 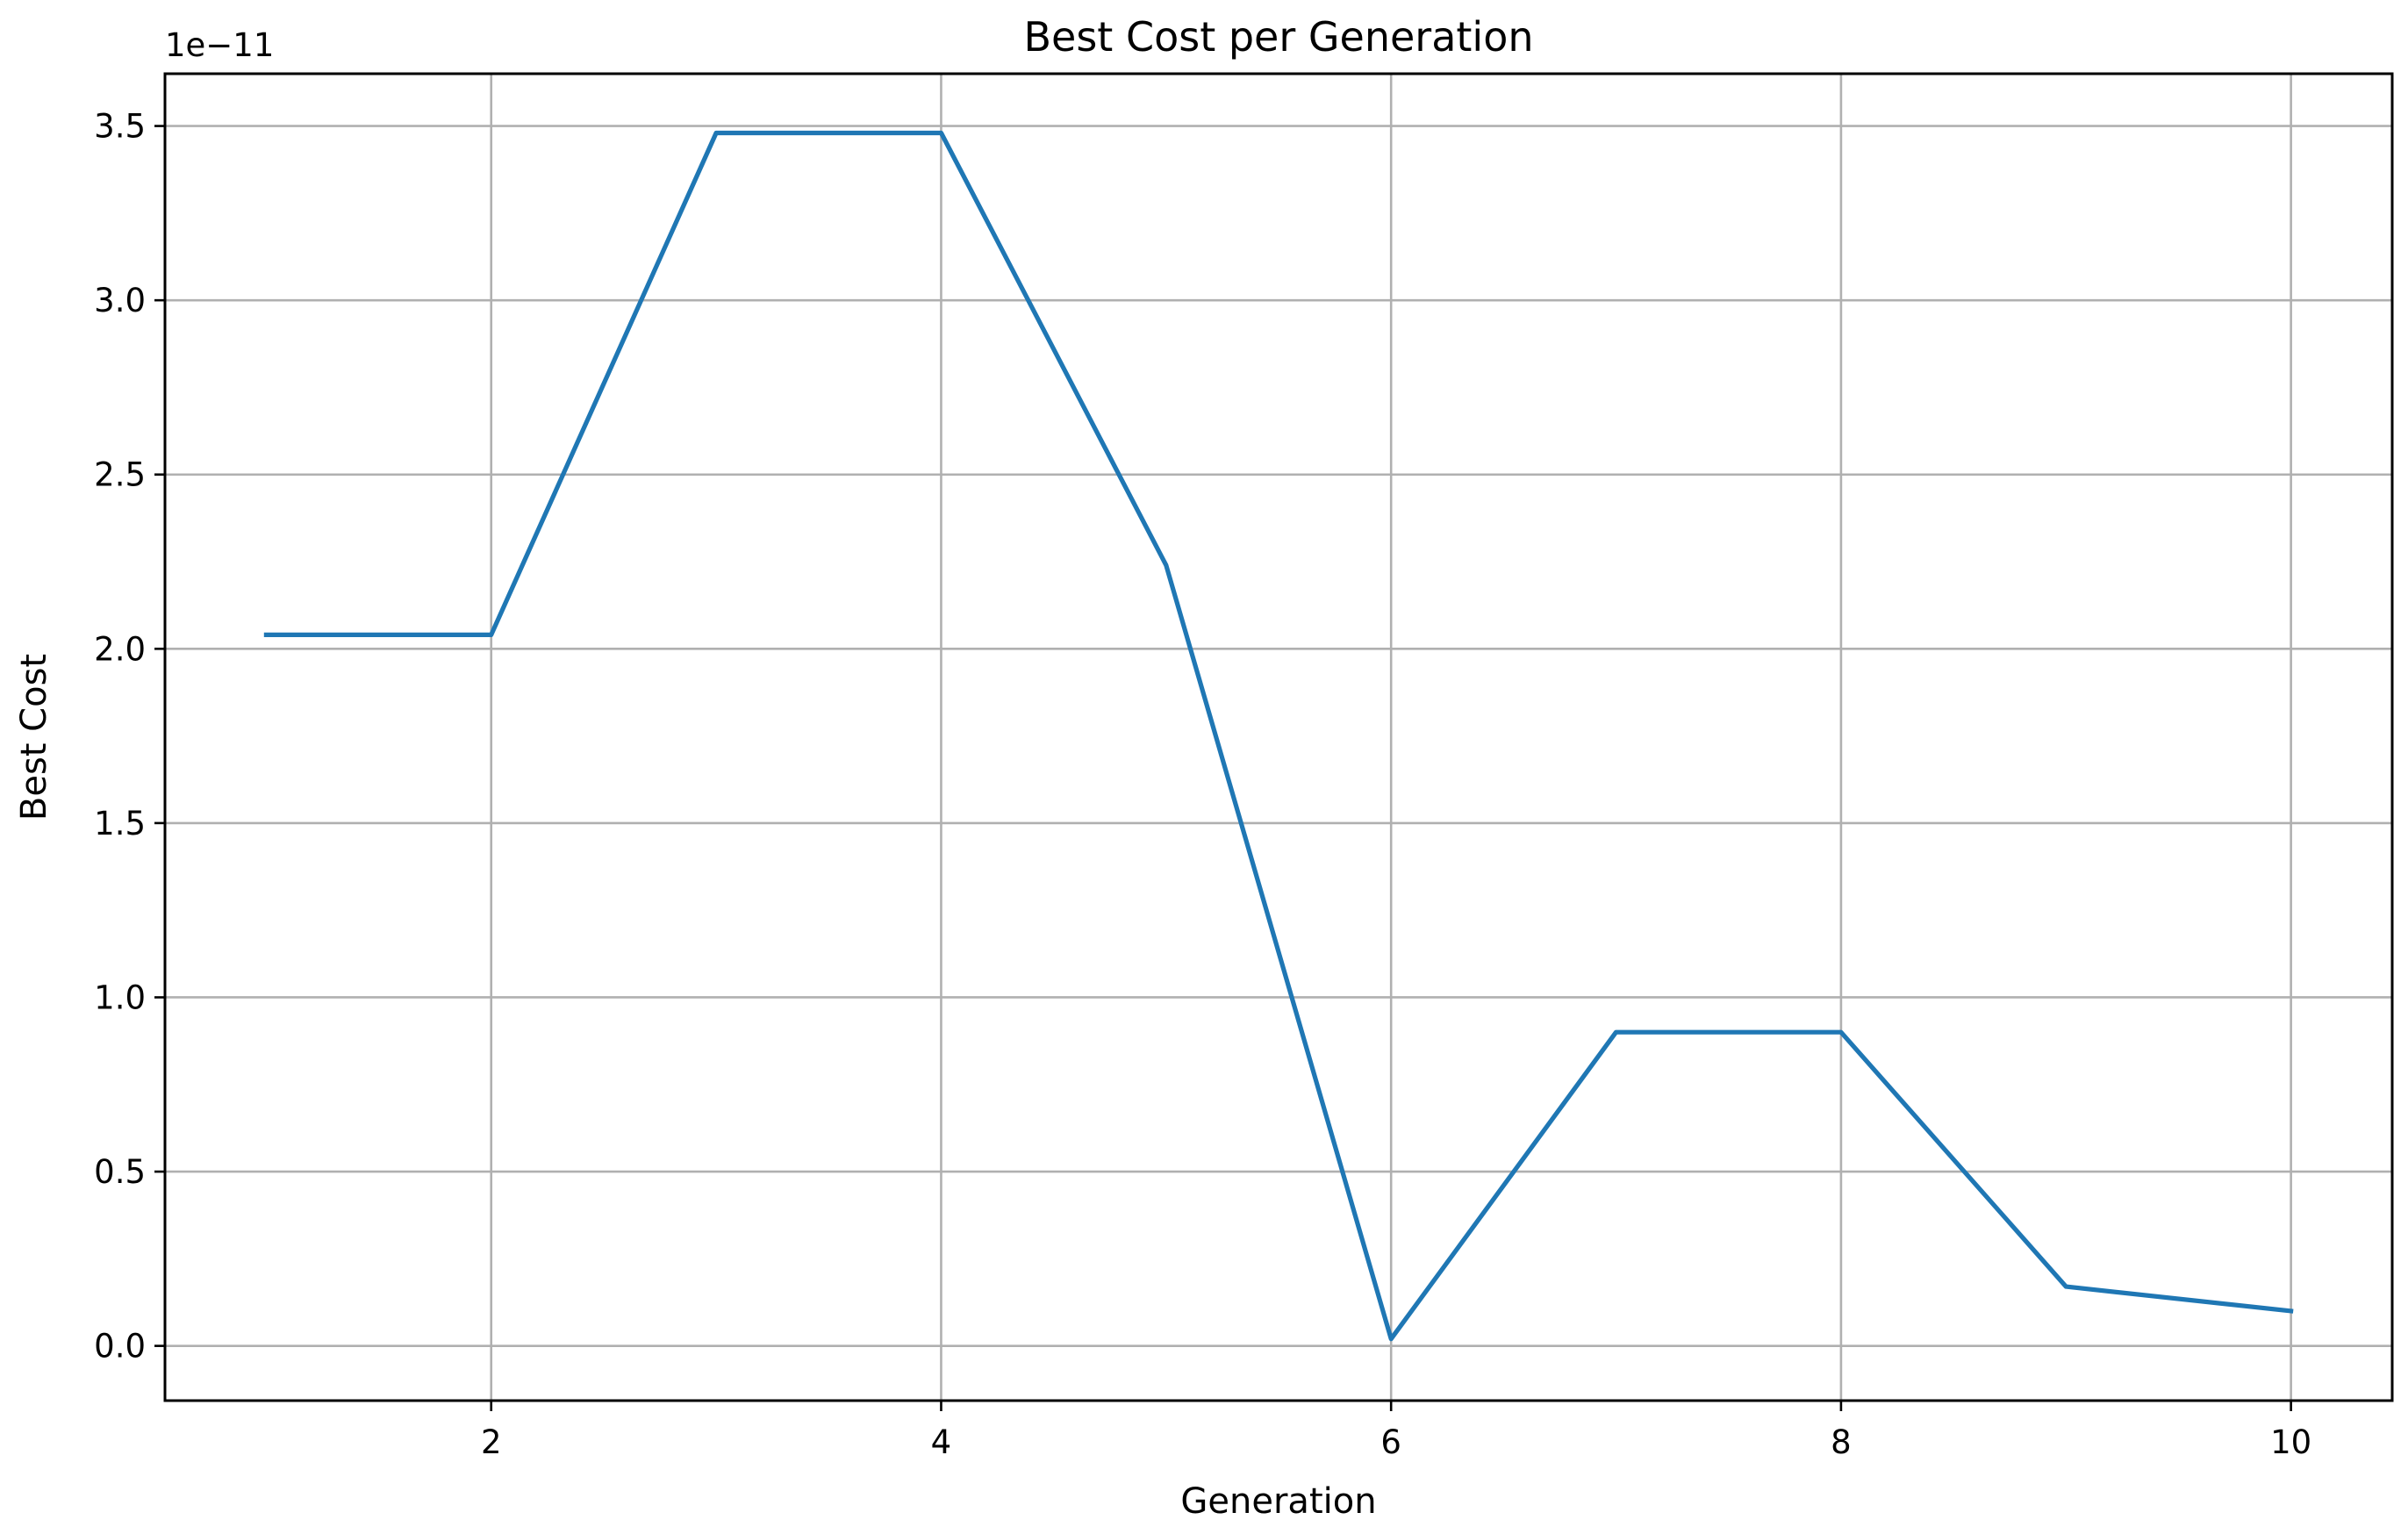 What do you see at coordinates (120, 301) in the screenshot?
I see `y-tick-label: 3.0` at bounding box center [120, 301].